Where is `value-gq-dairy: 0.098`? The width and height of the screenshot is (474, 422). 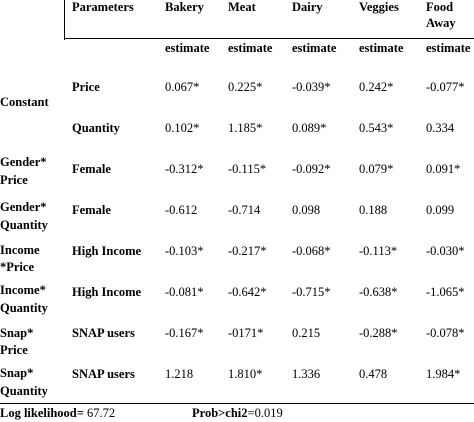
value-gq-dairy: 0.098 is located at coordinates (306, 210).